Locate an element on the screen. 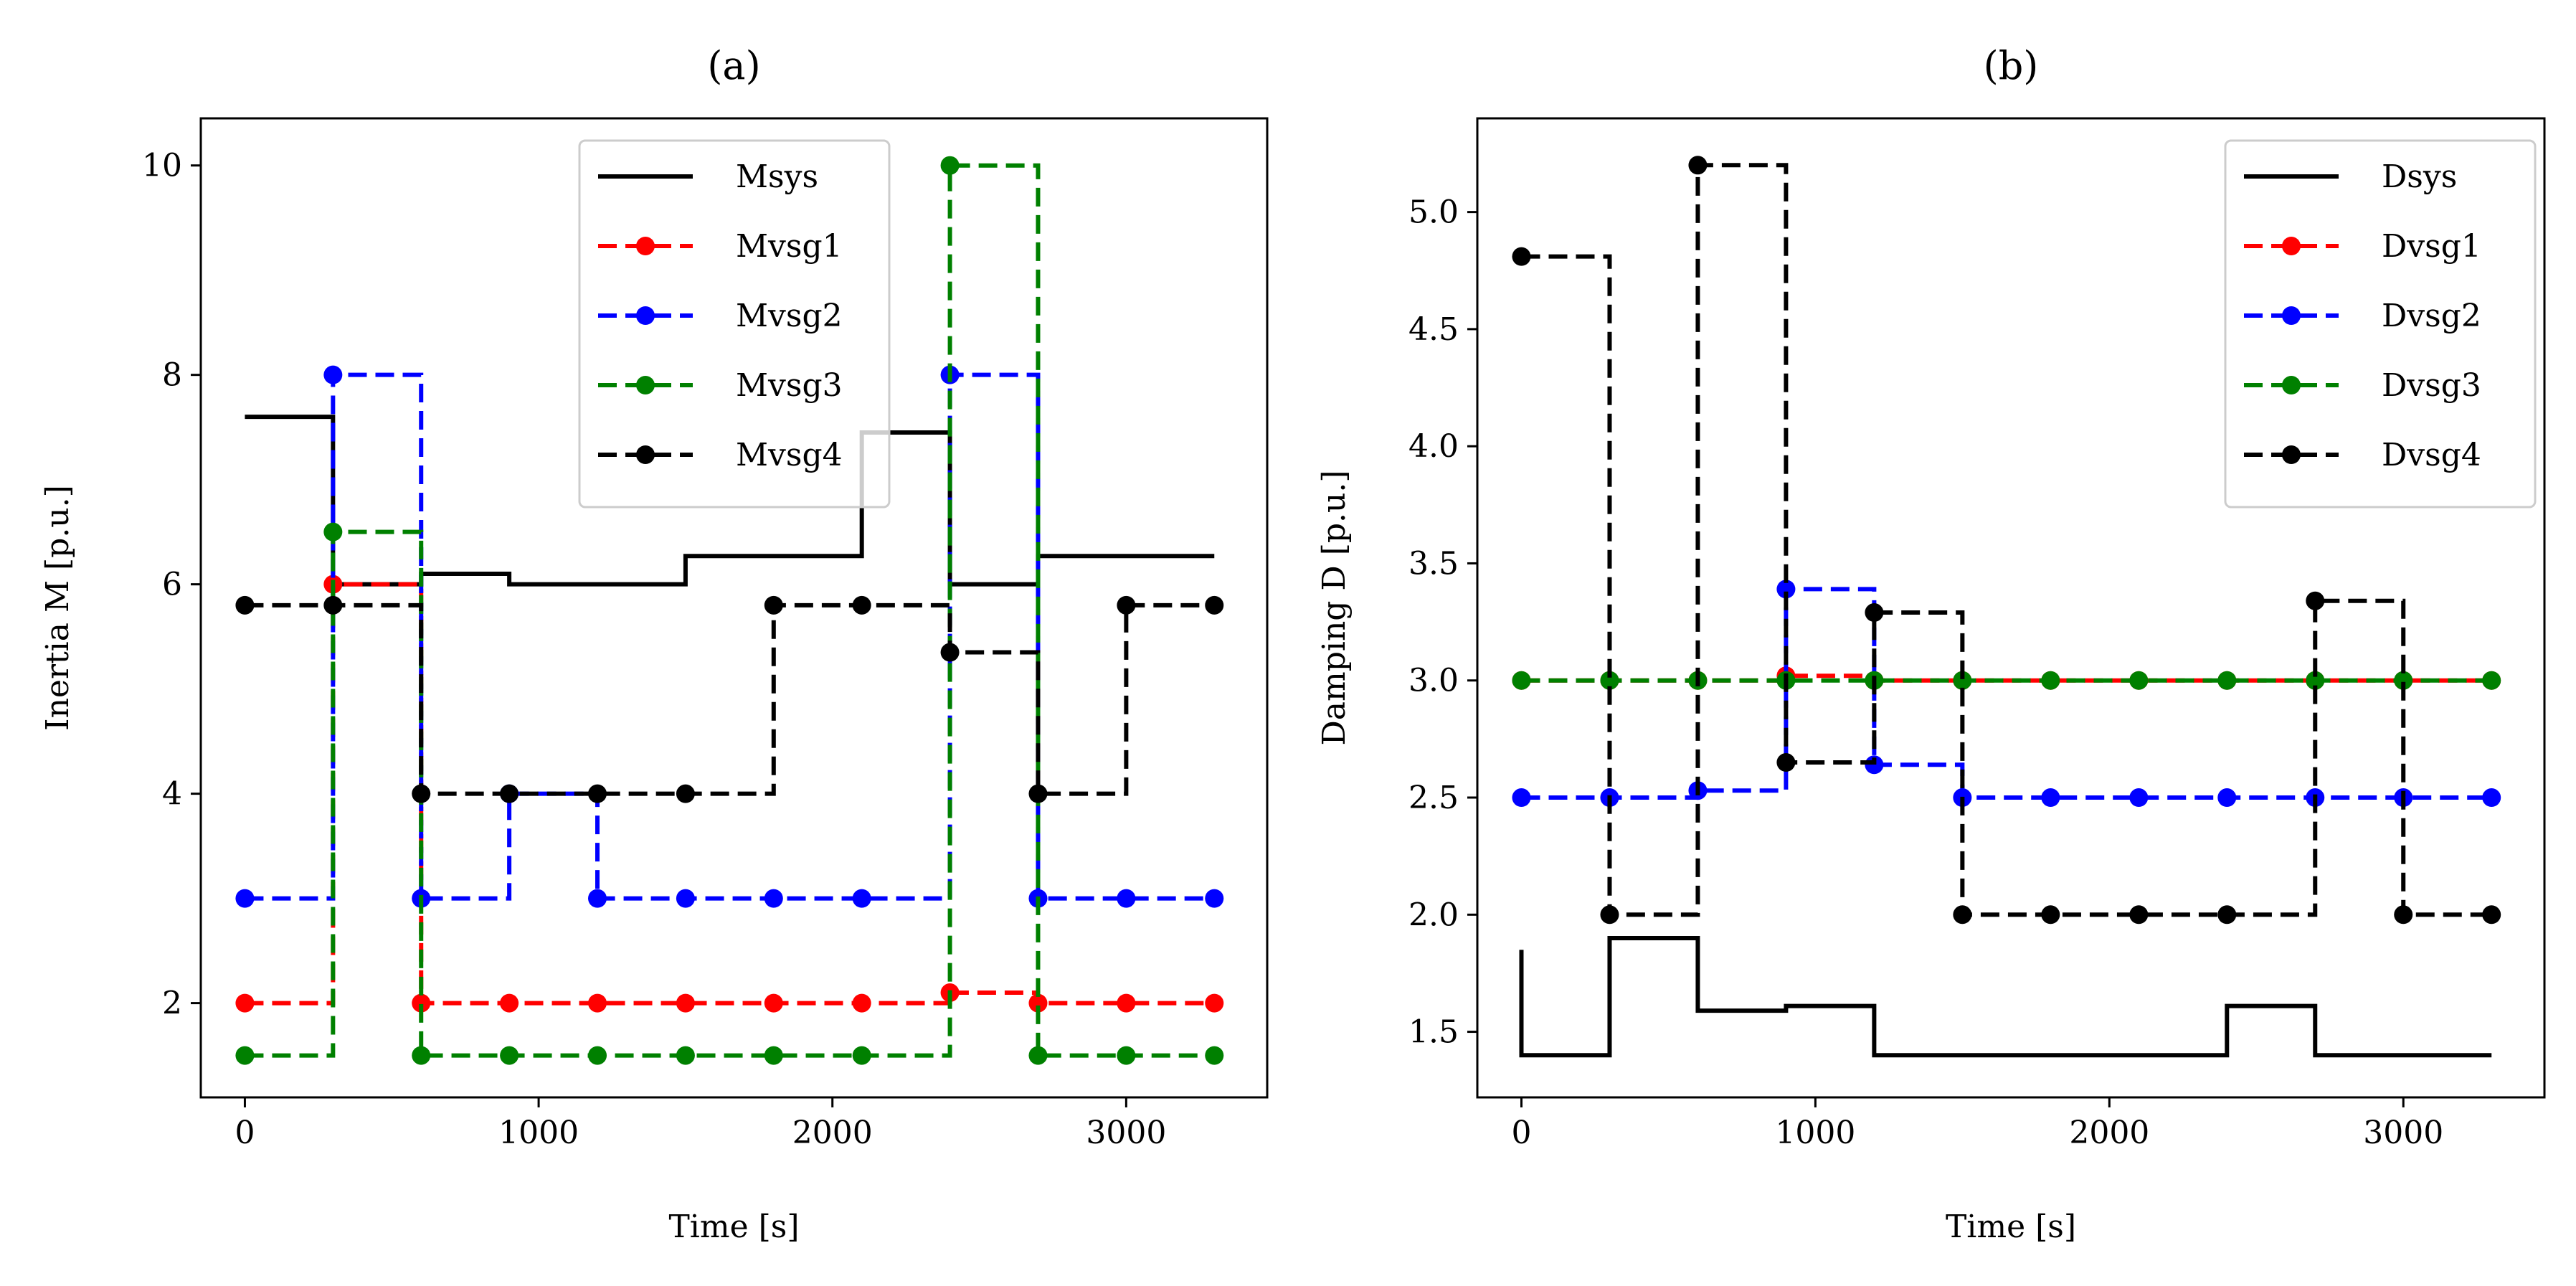 The height and width of the screenshot is (1286, 2576). y-tick-label: 4 is located at coordinates (172, 795).